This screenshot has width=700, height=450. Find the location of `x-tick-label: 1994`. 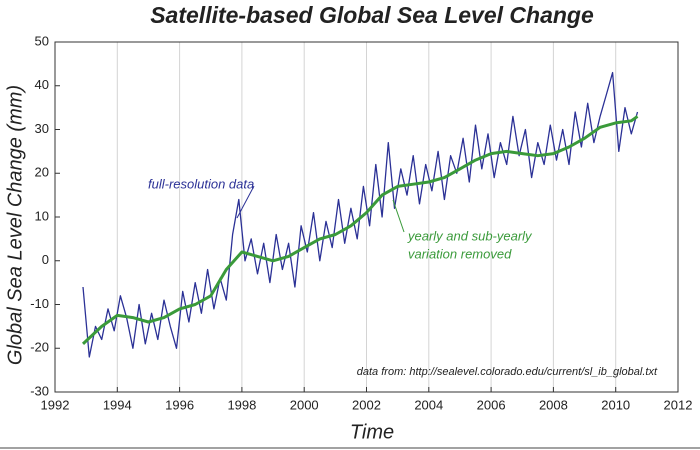

x-tick-label: 1994 is located at coordinates (117, 404).